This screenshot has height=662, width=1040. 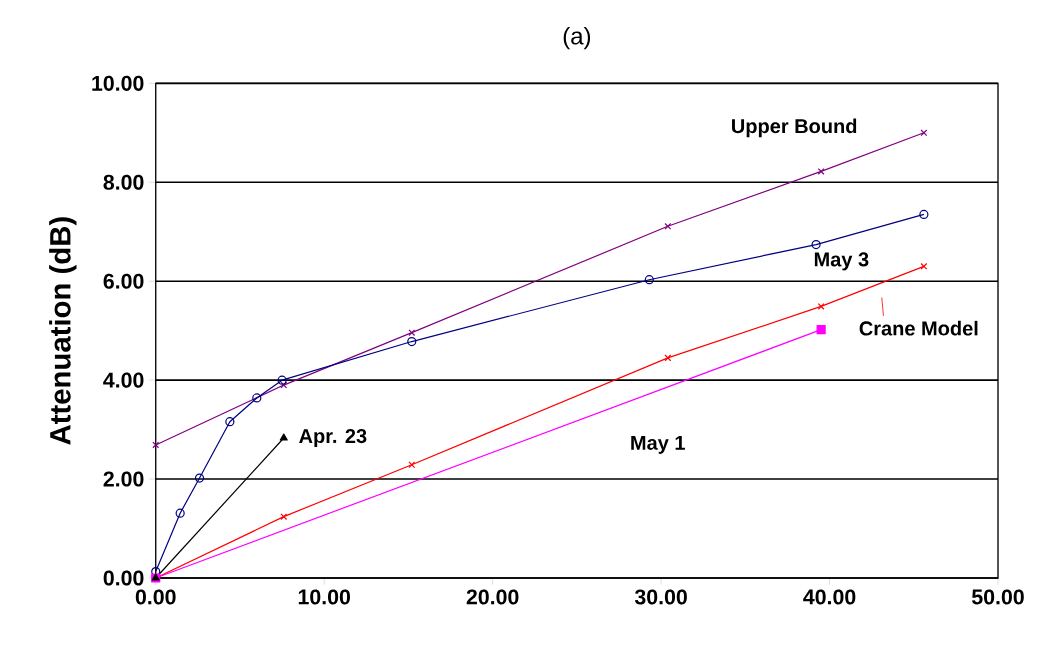 I want to click on series-label: May 3, so click(x=841, y=261).